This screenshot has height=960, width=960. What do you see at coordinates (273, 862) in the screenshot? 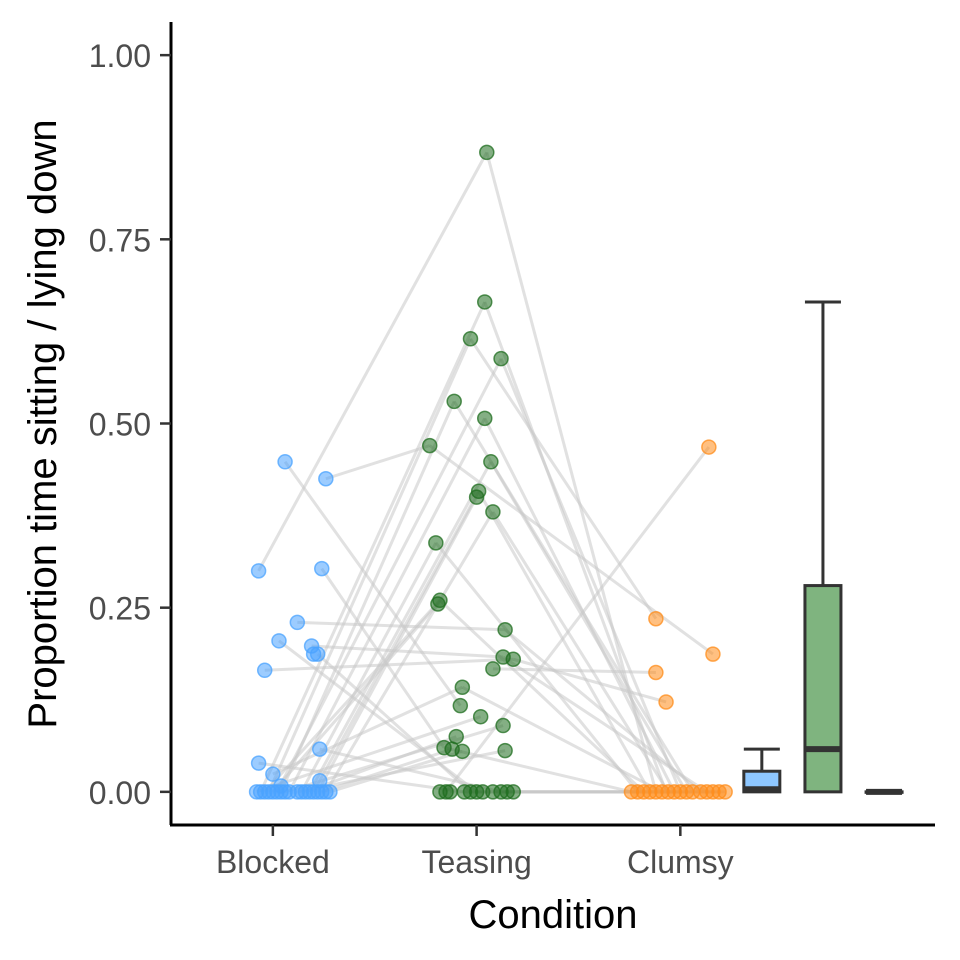
I see `x-tick-label: Blocked` at bounding box center [273, 862].